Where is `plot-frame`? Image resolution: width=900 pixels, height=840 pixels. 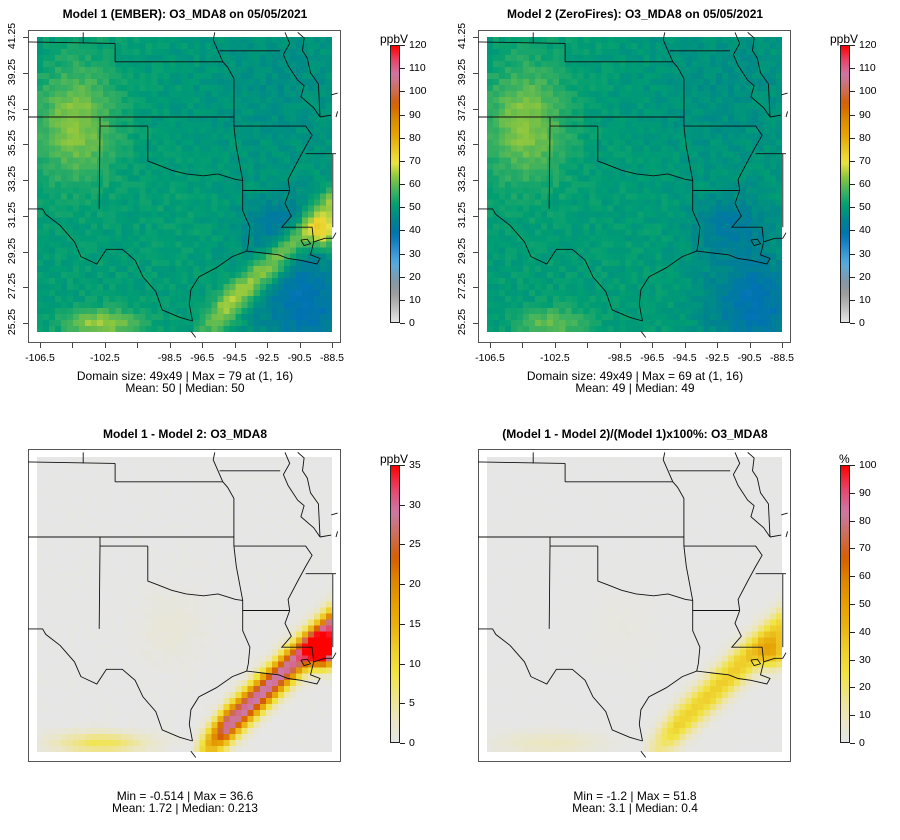
plot-frame is located at coordinates (634, 186).